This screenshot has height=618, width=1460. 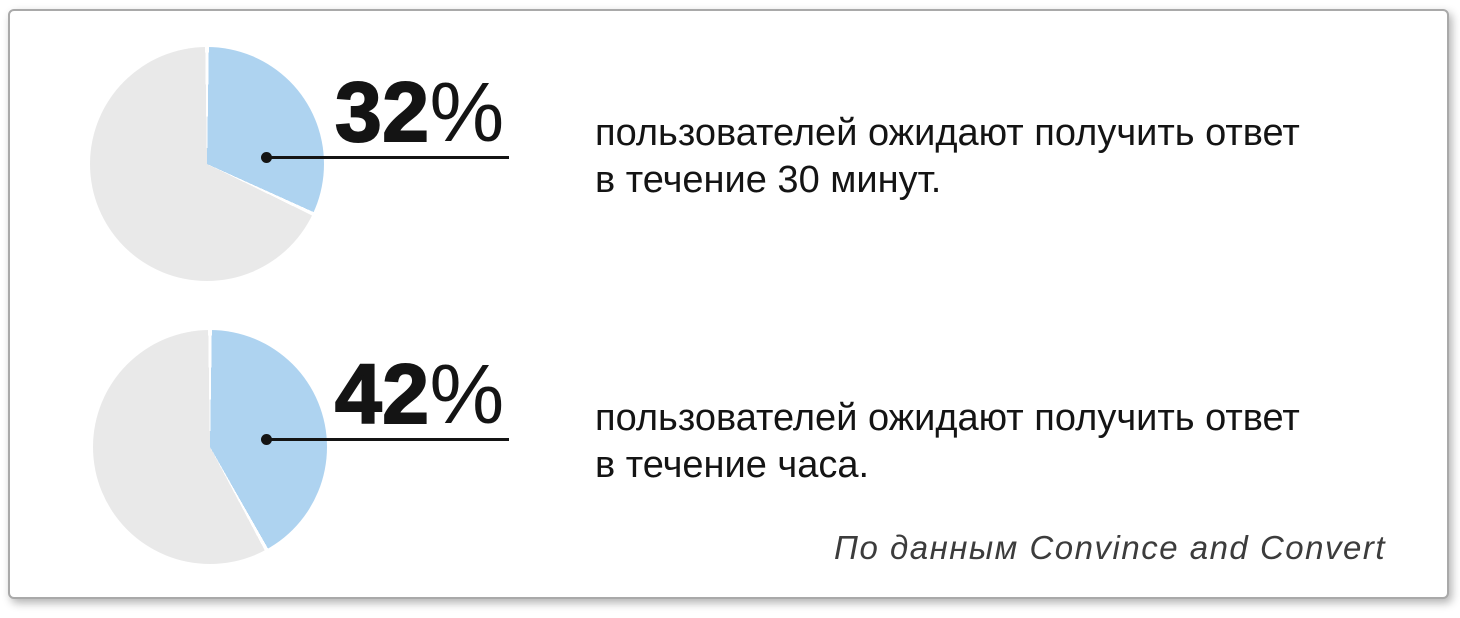 What do you see at coordinates (732, 465) in the screenshot?
I see `caption-line: в течение часа.` at bounding box center [732, 465].